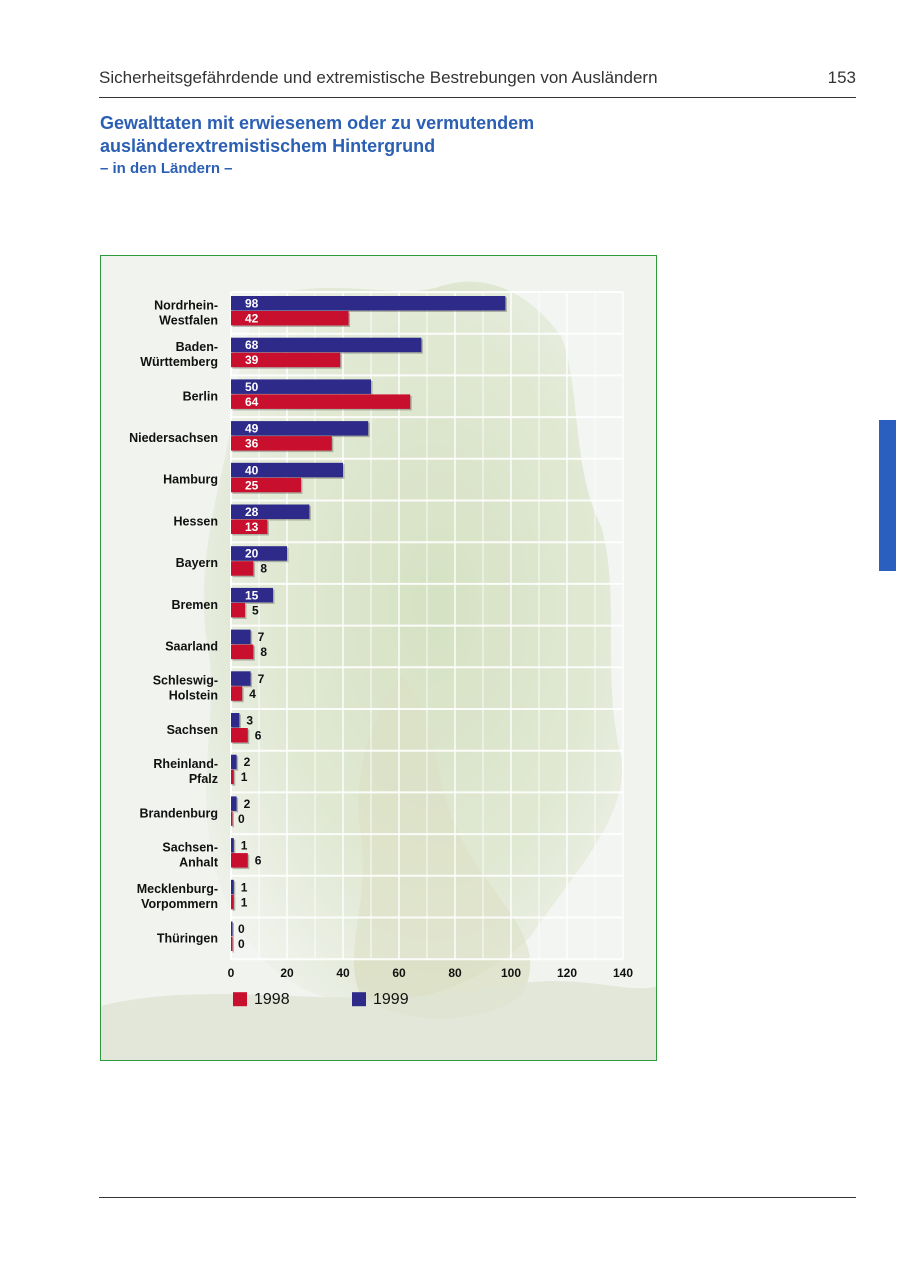 The height and width of the screenshot is (1273, 900). I want to click on category-label-line: Bayern, so click(197, 563).